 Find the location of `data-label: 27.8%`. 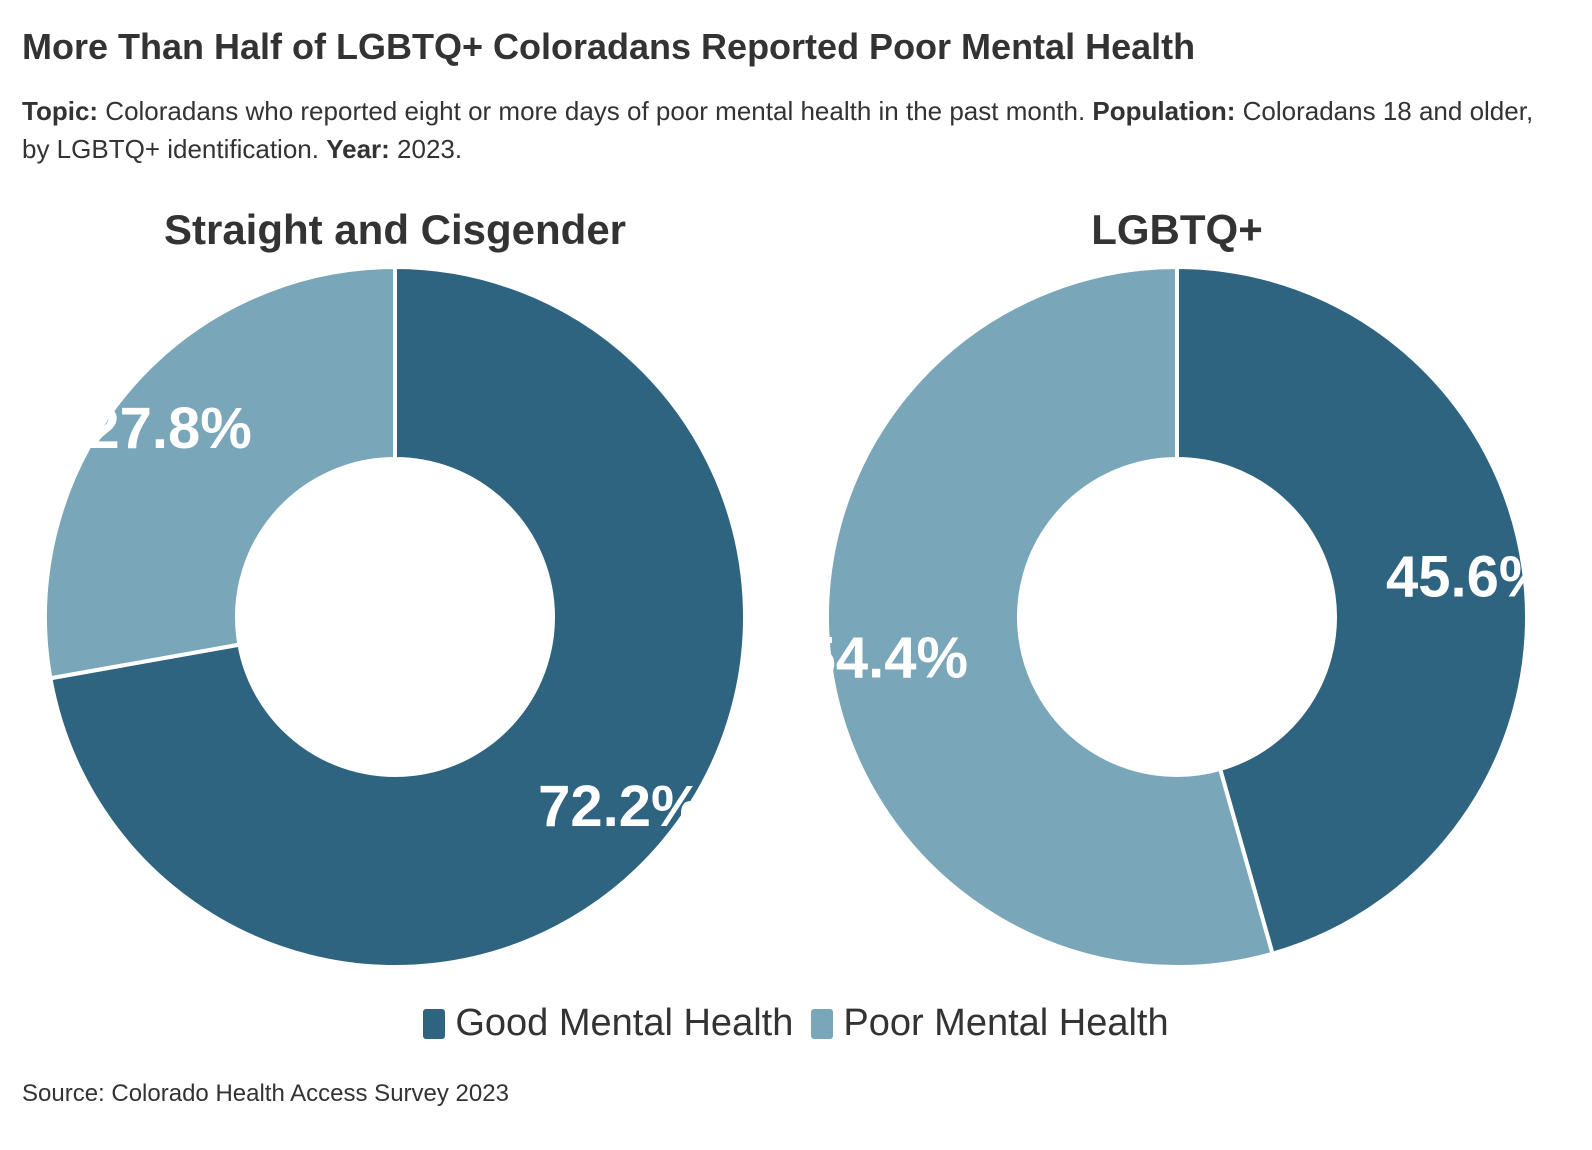

data-label: 27.8% is located at coordinates (169, 428).